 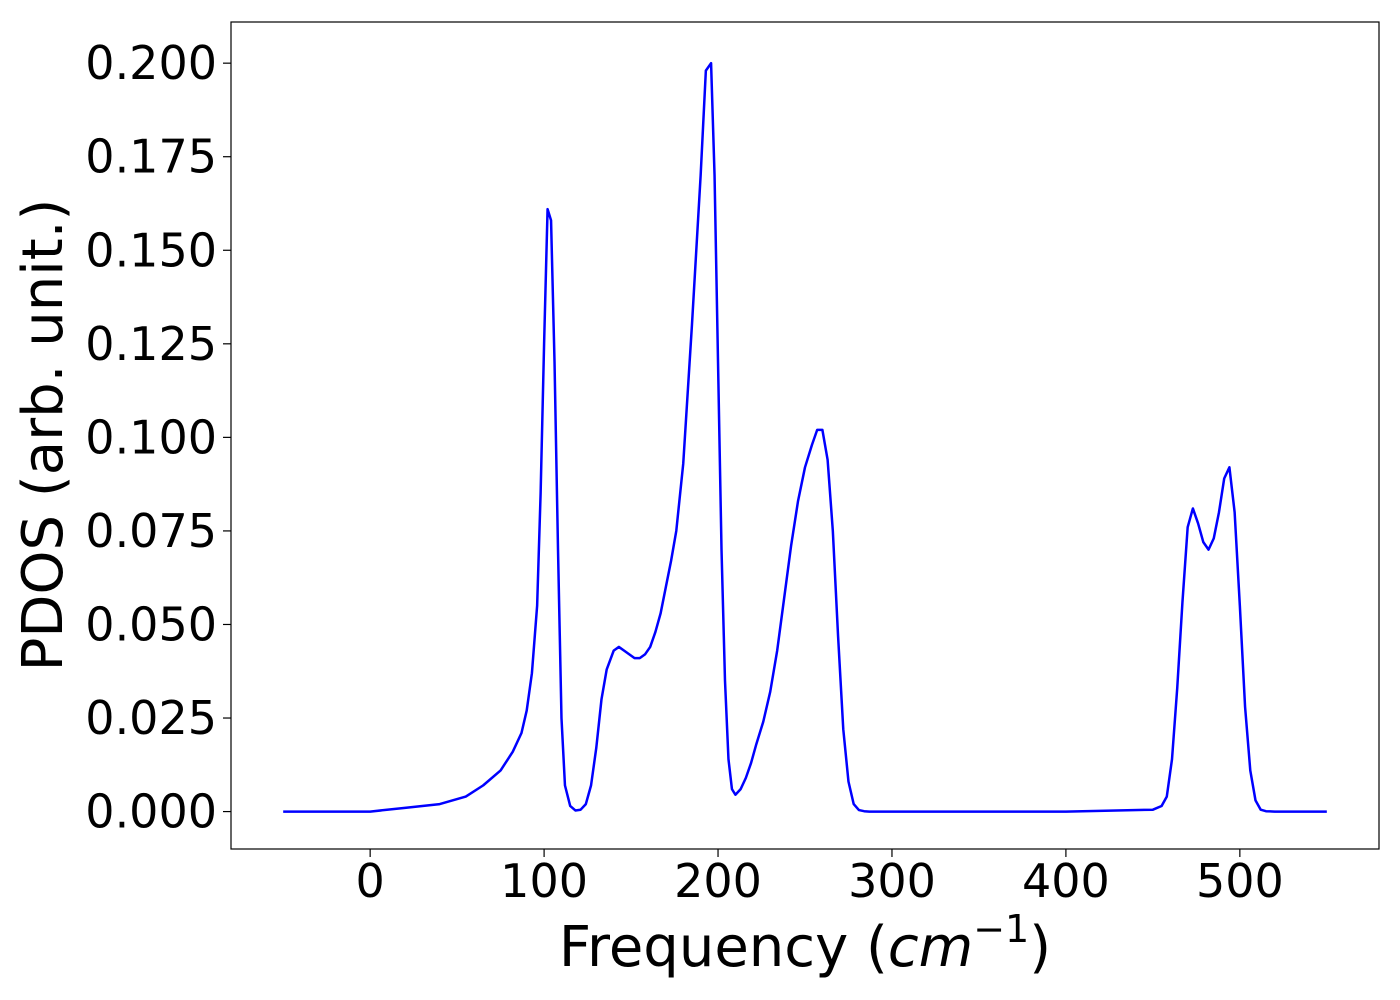 What do you see at coordinates (151, 531) in the screenshot?
I see `y-tick-label: 0.075` at bounding box center [151, 531].